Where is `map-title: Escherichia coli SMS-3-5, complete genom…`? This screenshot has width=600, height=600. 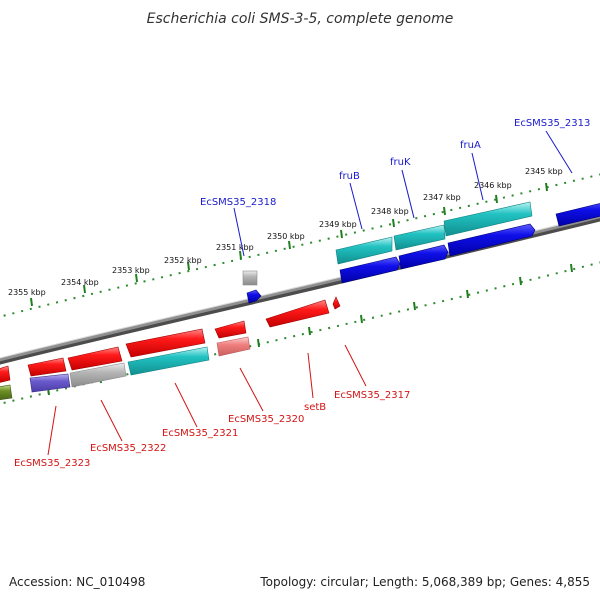
map-title: Escherichia coli SMS-3-5, complete genom… is located at coordinates (300, 19).